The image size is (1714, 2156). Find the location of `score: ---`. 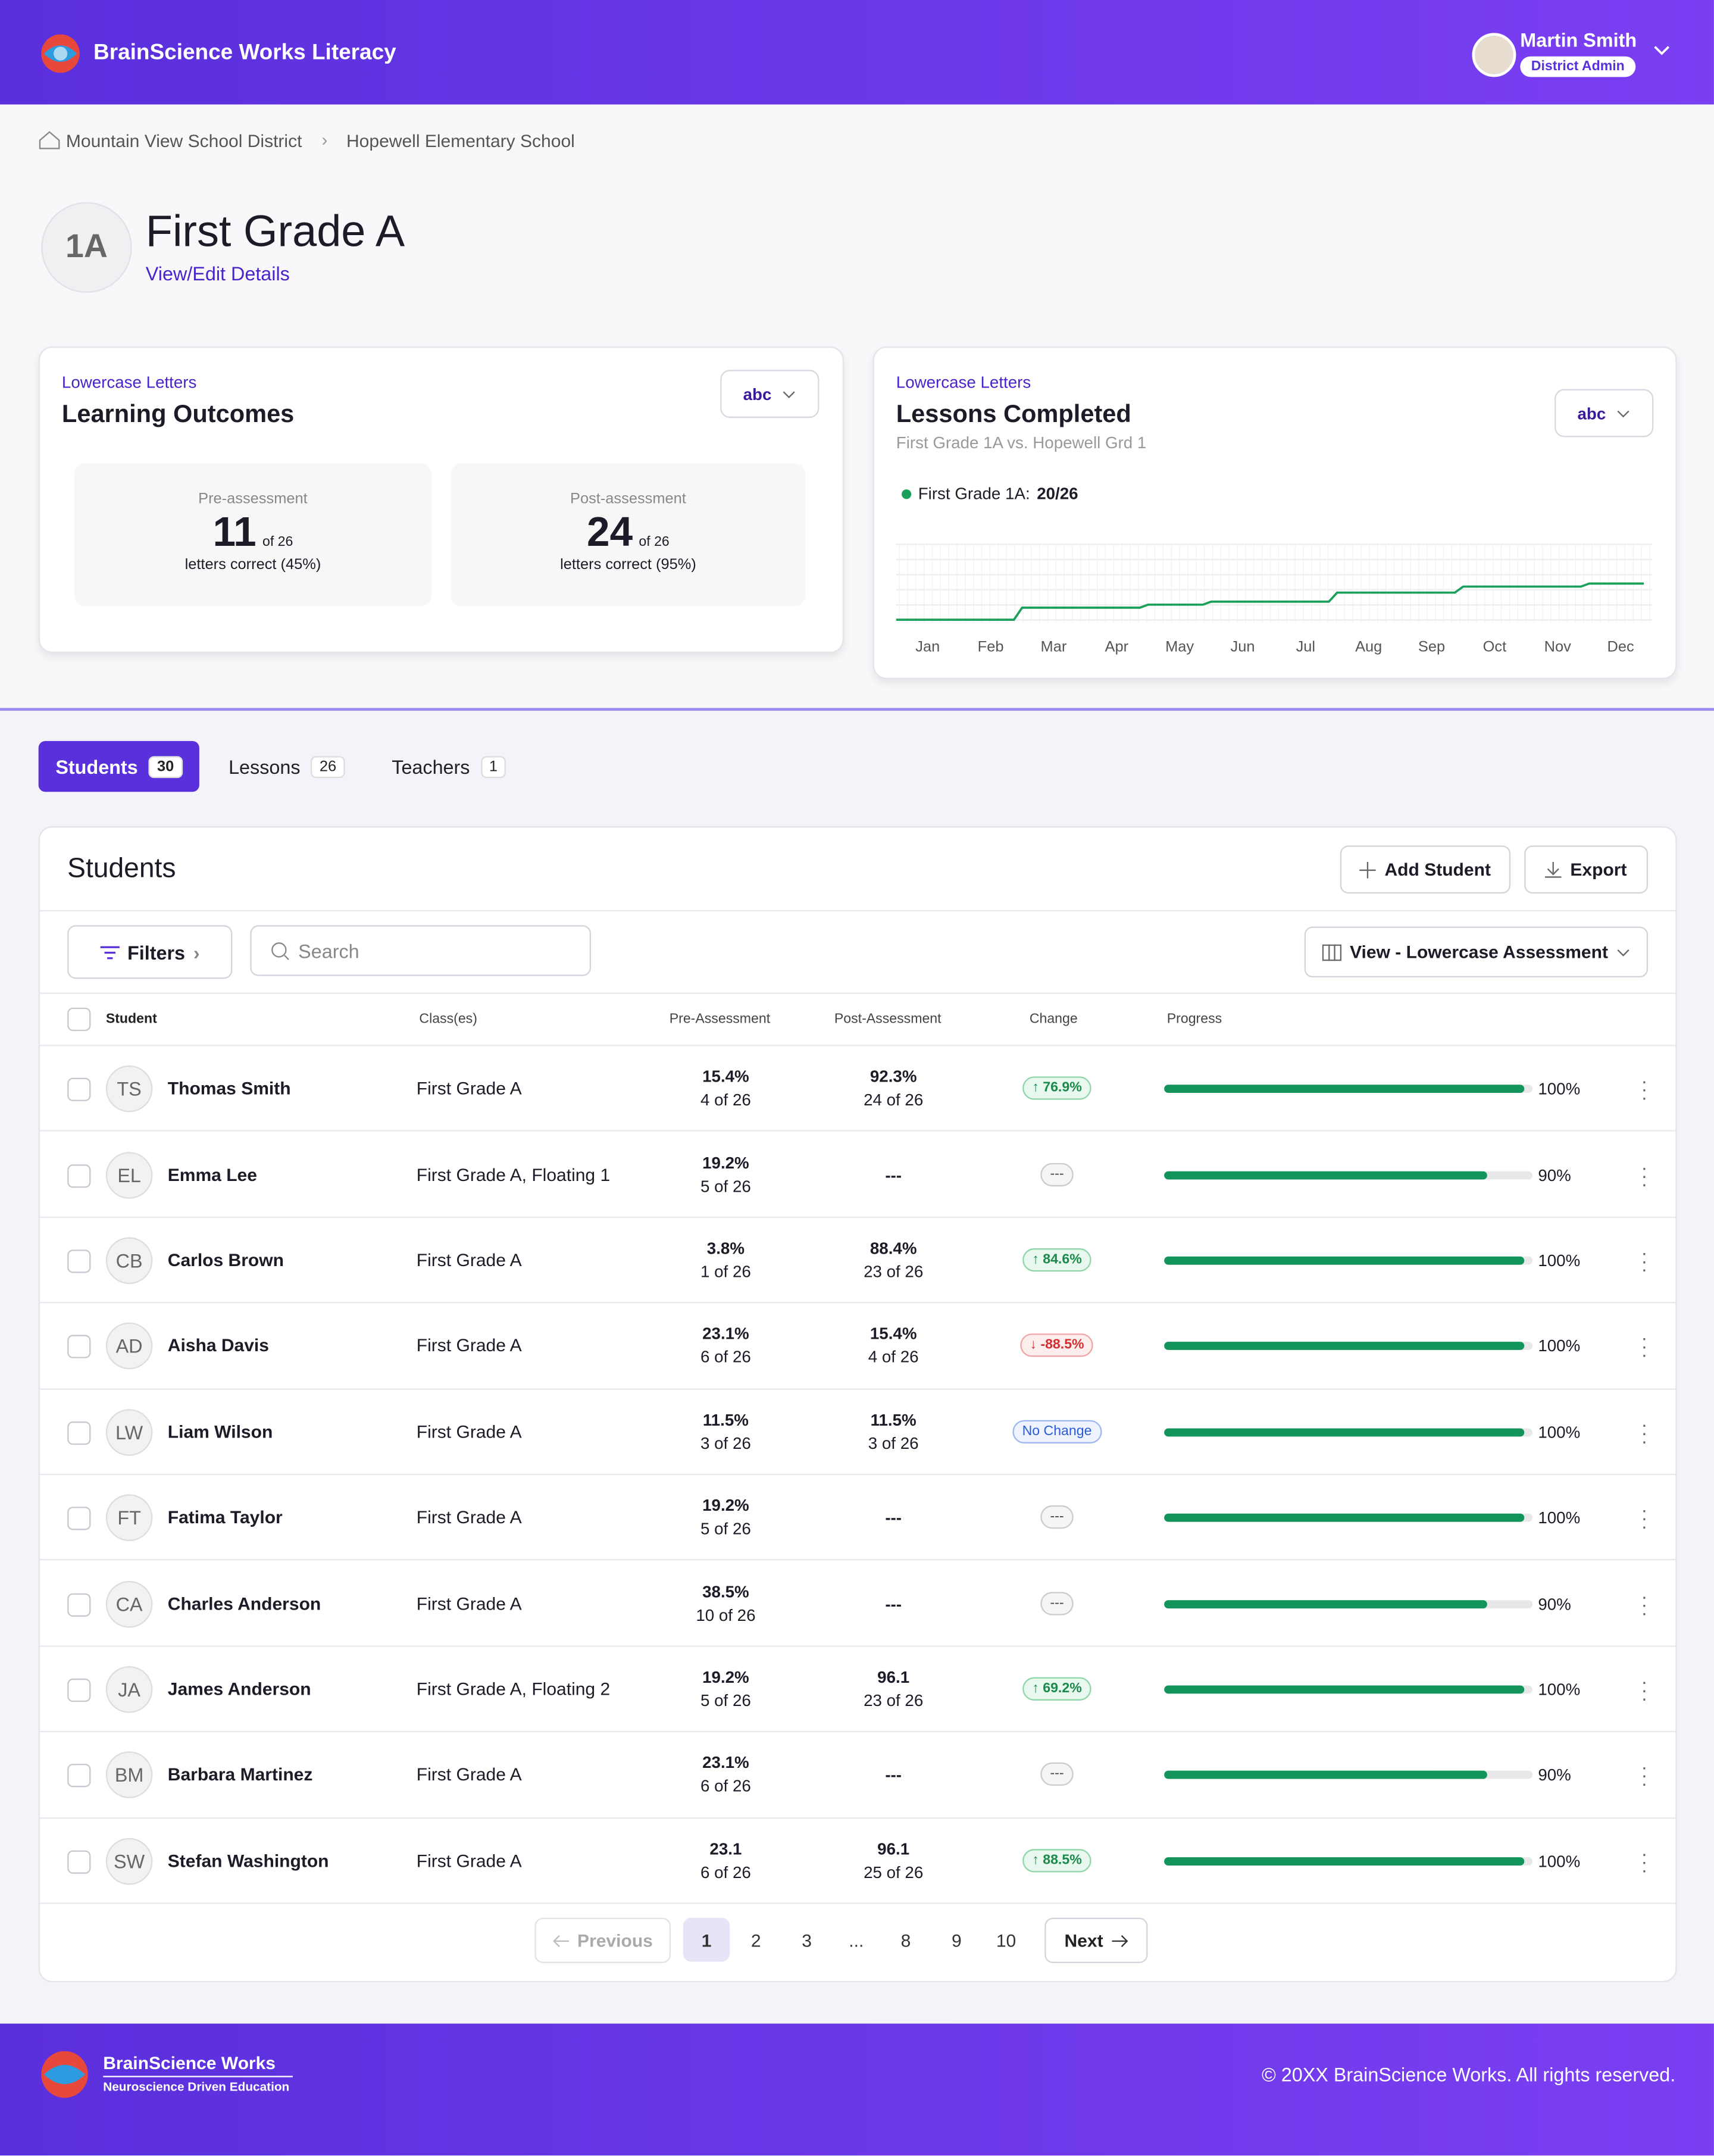

score: --- is located at coordinates (893, 1605).